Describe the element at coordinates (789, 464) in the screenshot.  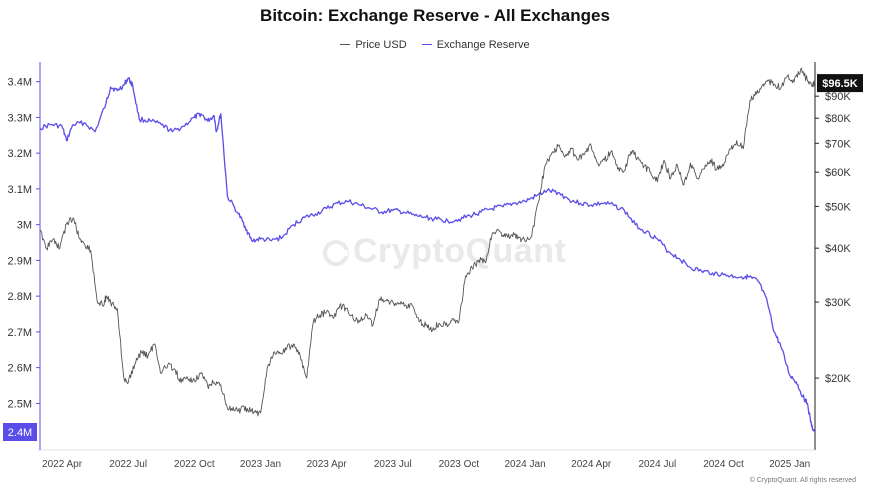
I see `x-tick-label: 2025 Jan` at that location.